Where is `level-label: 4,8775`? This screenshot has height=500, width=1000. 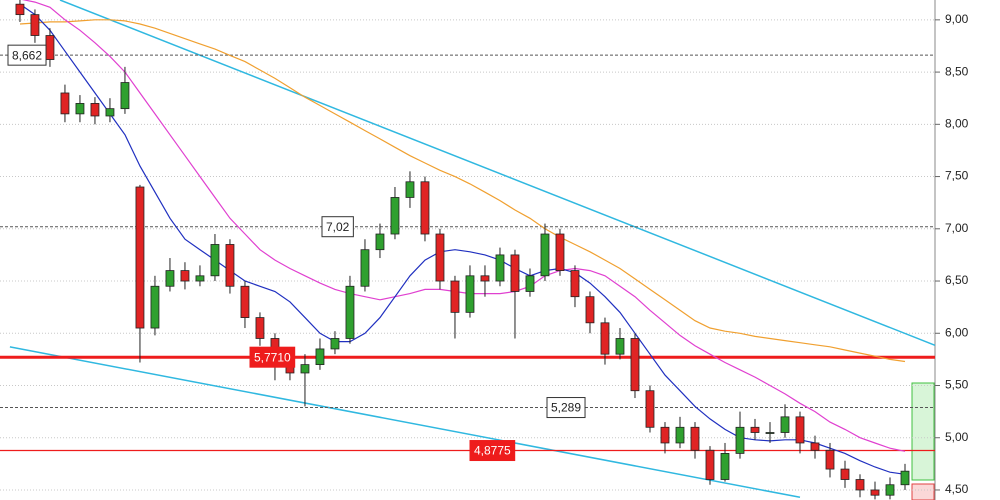
level-label: 4,8775 is located at coordinates (492, 451).